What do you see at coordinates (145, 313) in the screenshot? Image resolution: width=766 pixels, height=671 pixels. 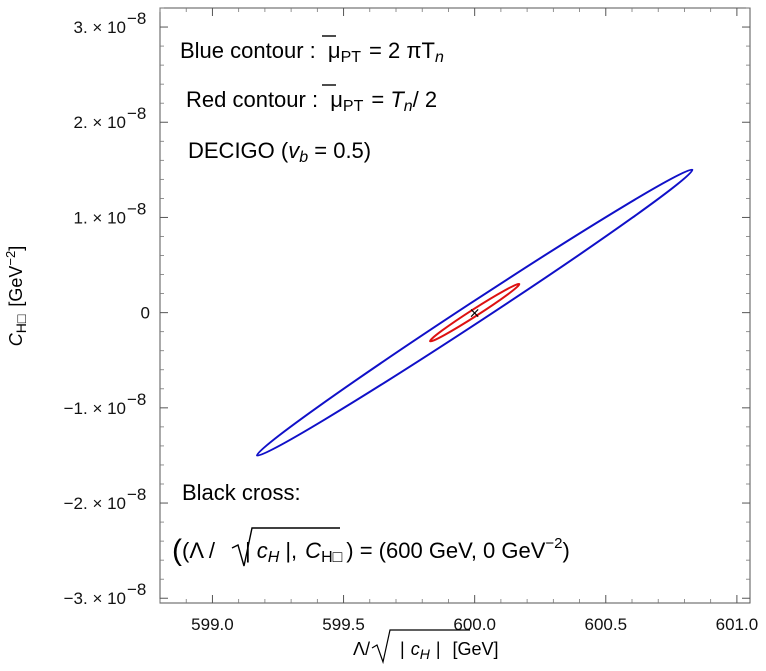 I see `y-tick-label: 0` at bounding box center [145, 313].